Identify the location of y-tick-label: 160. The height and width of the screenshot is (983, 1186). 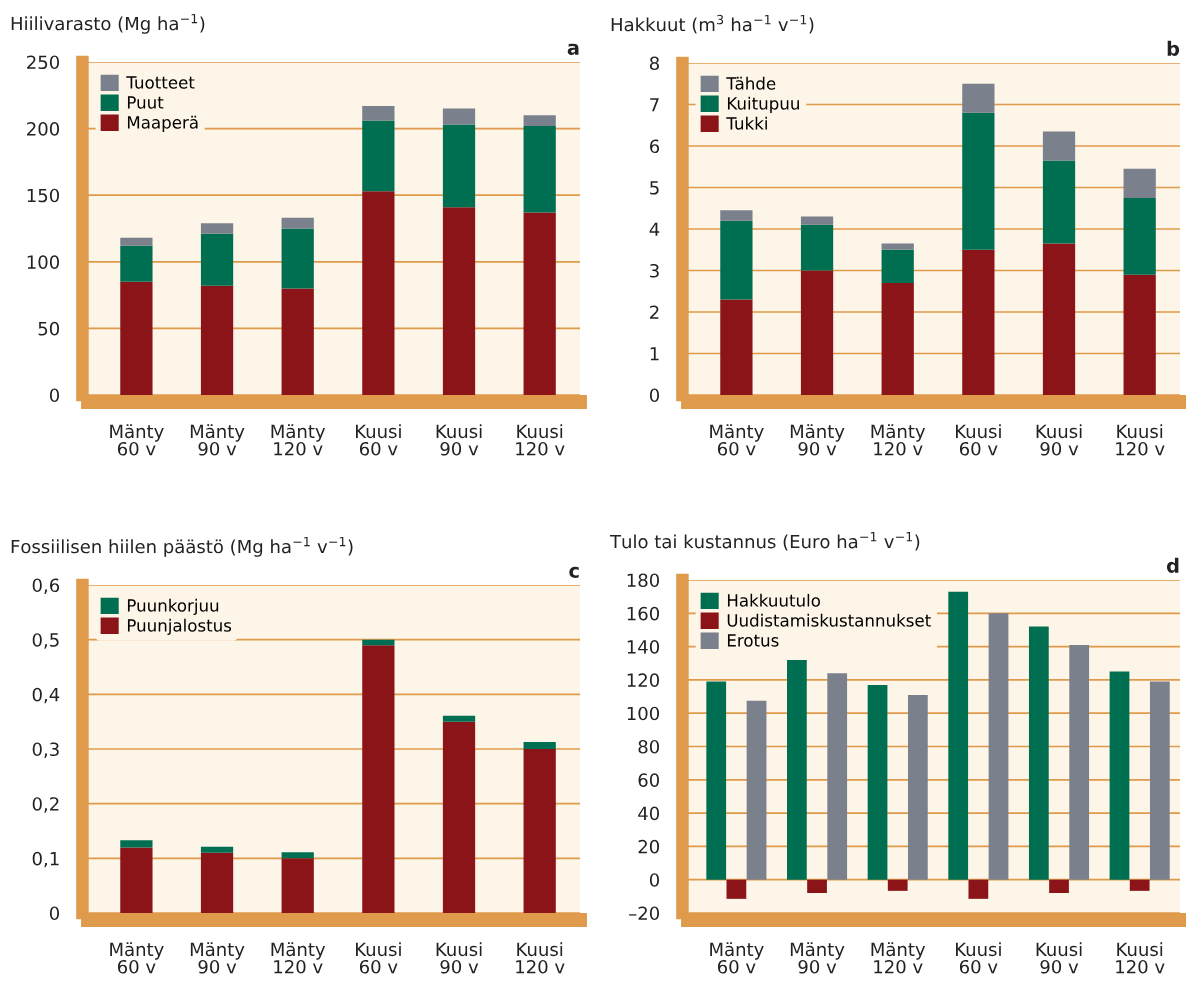
(643, 613).